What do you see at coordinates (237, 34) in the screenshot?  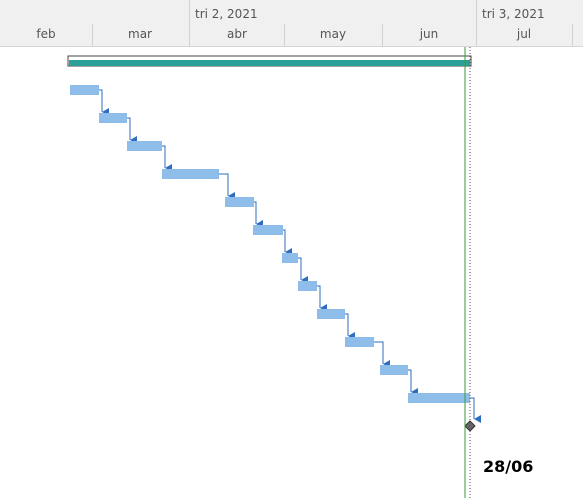 I see `month-label-abr: abr` at bounding box center [237, 34].